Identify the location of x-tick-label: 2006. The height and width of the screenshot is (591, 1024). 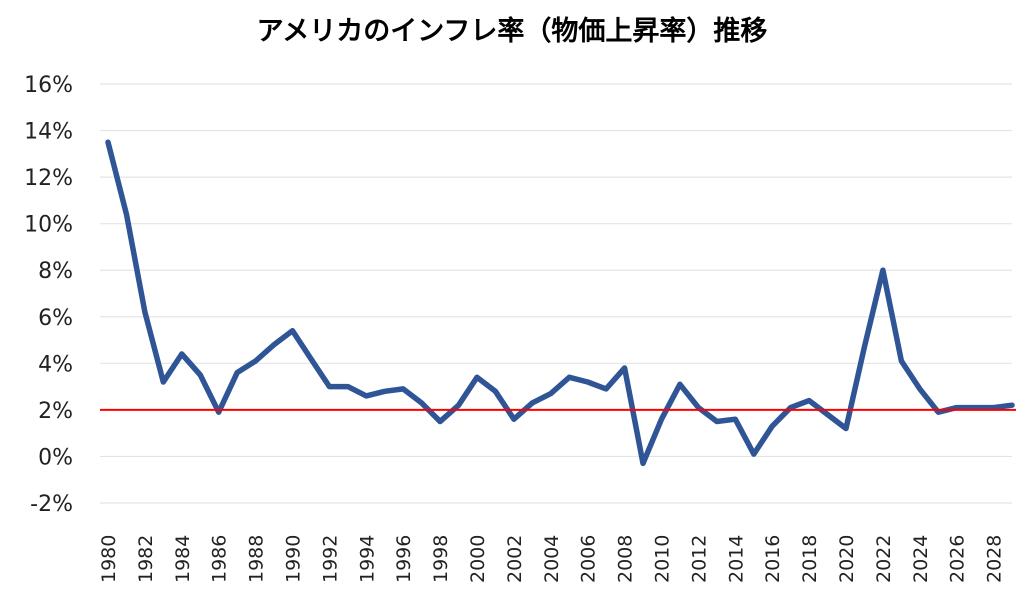
(589, 559).